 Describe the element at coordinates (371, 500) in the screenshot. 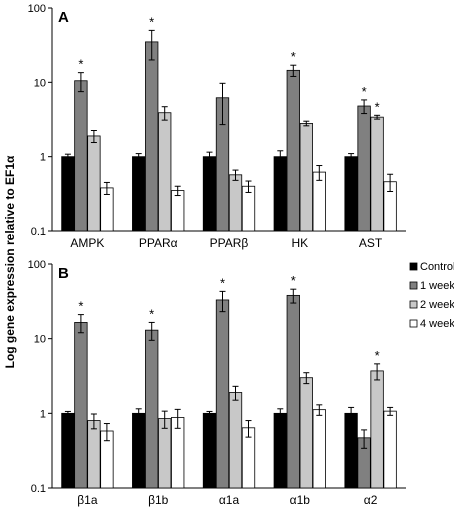

I see `x-tick-label: α2` at that location.